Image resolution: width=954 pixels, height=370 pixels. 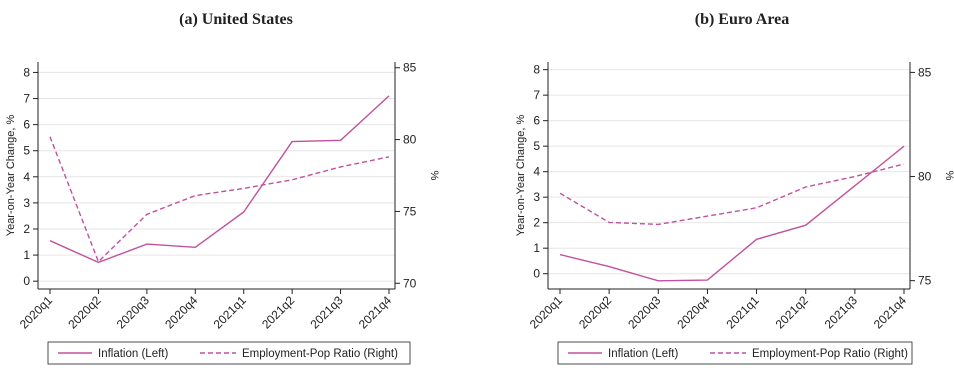 What do you see at coordinates (236, 19) in the screenshot?
I see `chart-title: (a) United States` at bounding box center [236, 19].